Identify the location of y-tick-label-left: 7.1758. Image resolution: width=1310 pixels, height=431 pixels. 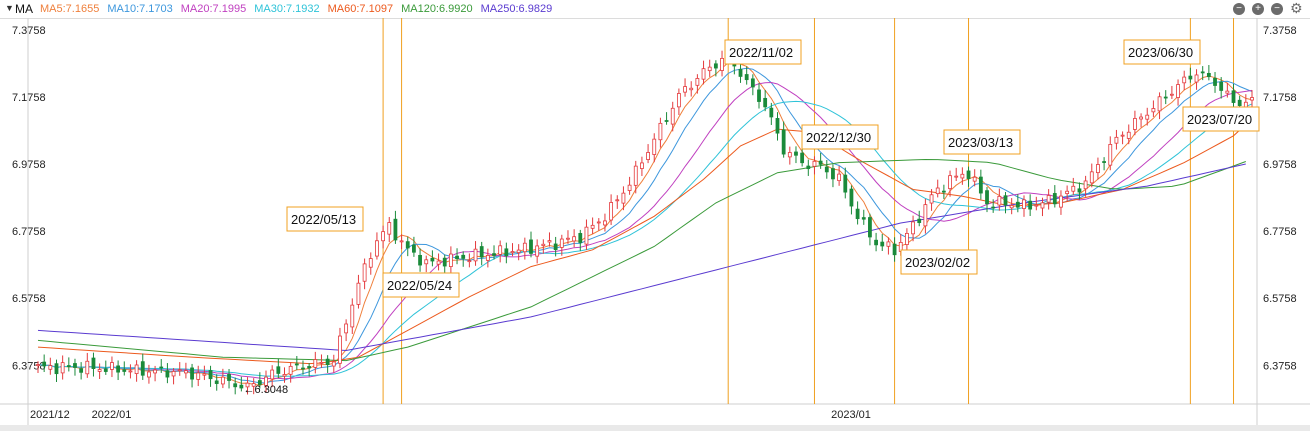
(29, 98).